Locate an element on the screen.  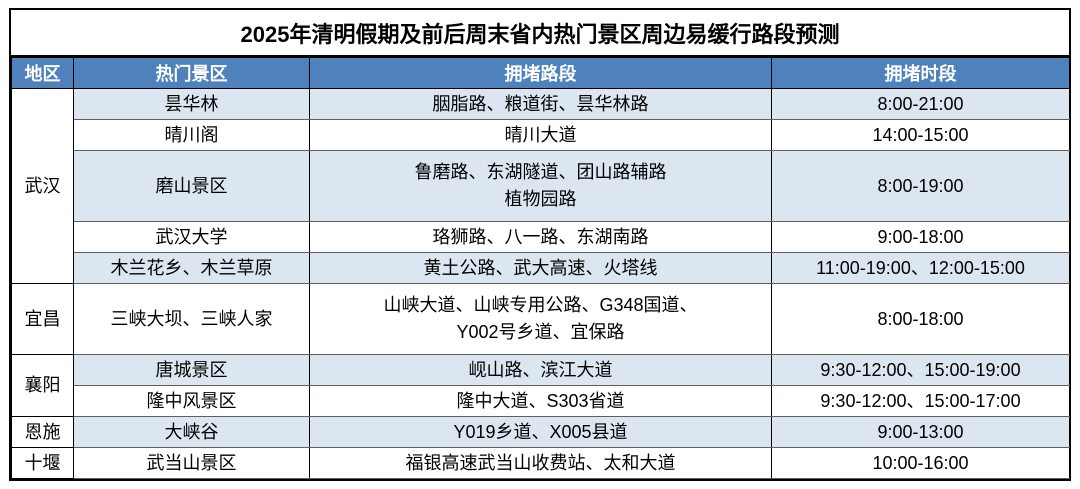
table-row: 隆中风景区 隆中大道、S303省道 9:30-12:00、15:00-17:00 is located at coordinates (541, 401).